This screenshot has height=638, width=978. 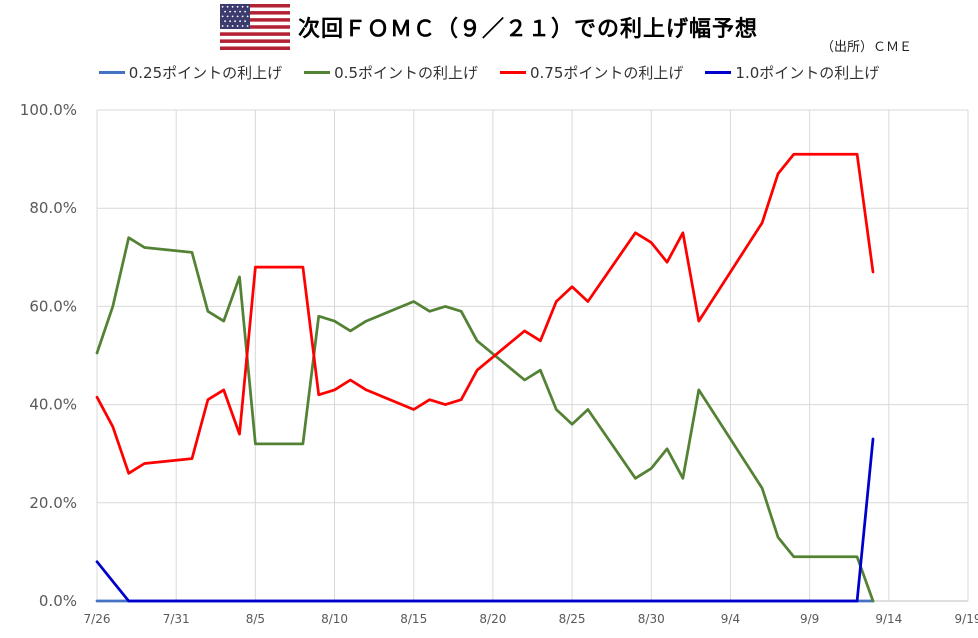 What do you see at coordinates (53, 306) in the screenshot?
I see `y-tick-label: 60.0%` at bounding box center [53, 306].